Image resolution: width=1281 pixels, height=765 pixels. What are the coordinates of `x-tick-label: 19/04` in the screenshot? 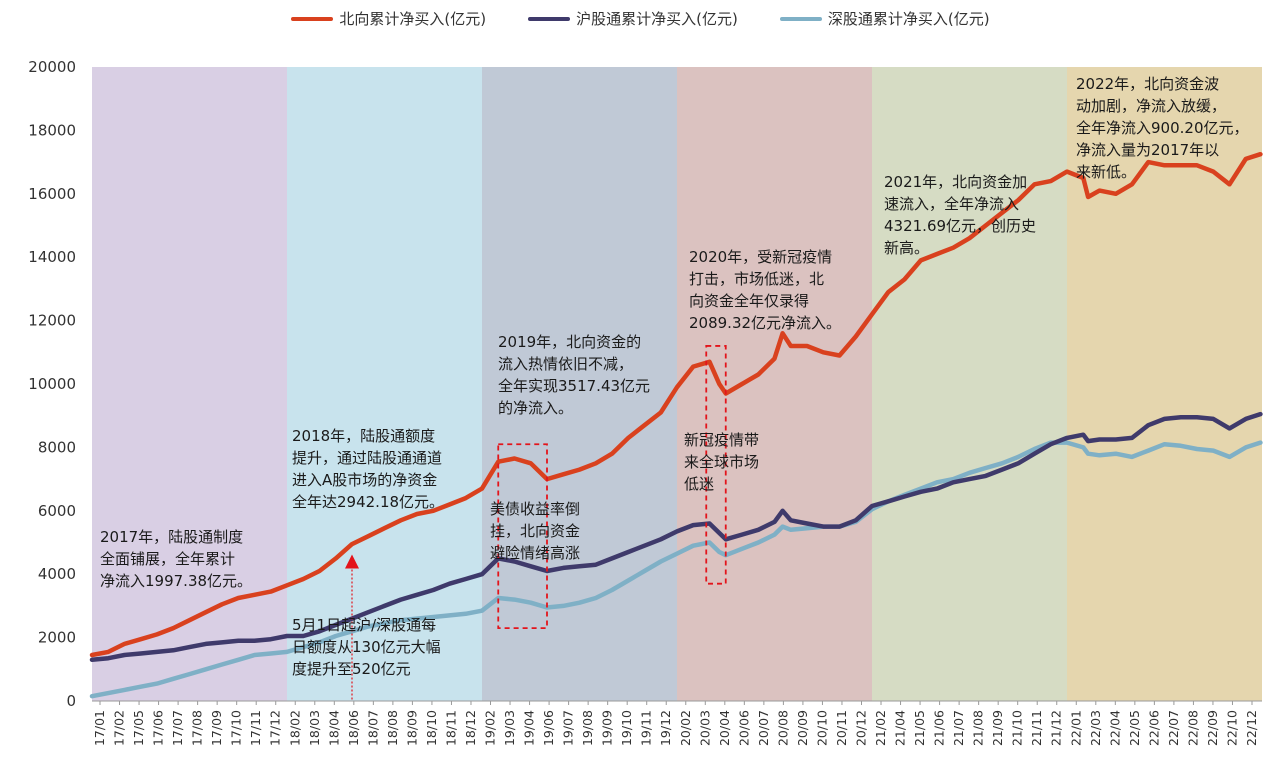 It's located at (529, 728).